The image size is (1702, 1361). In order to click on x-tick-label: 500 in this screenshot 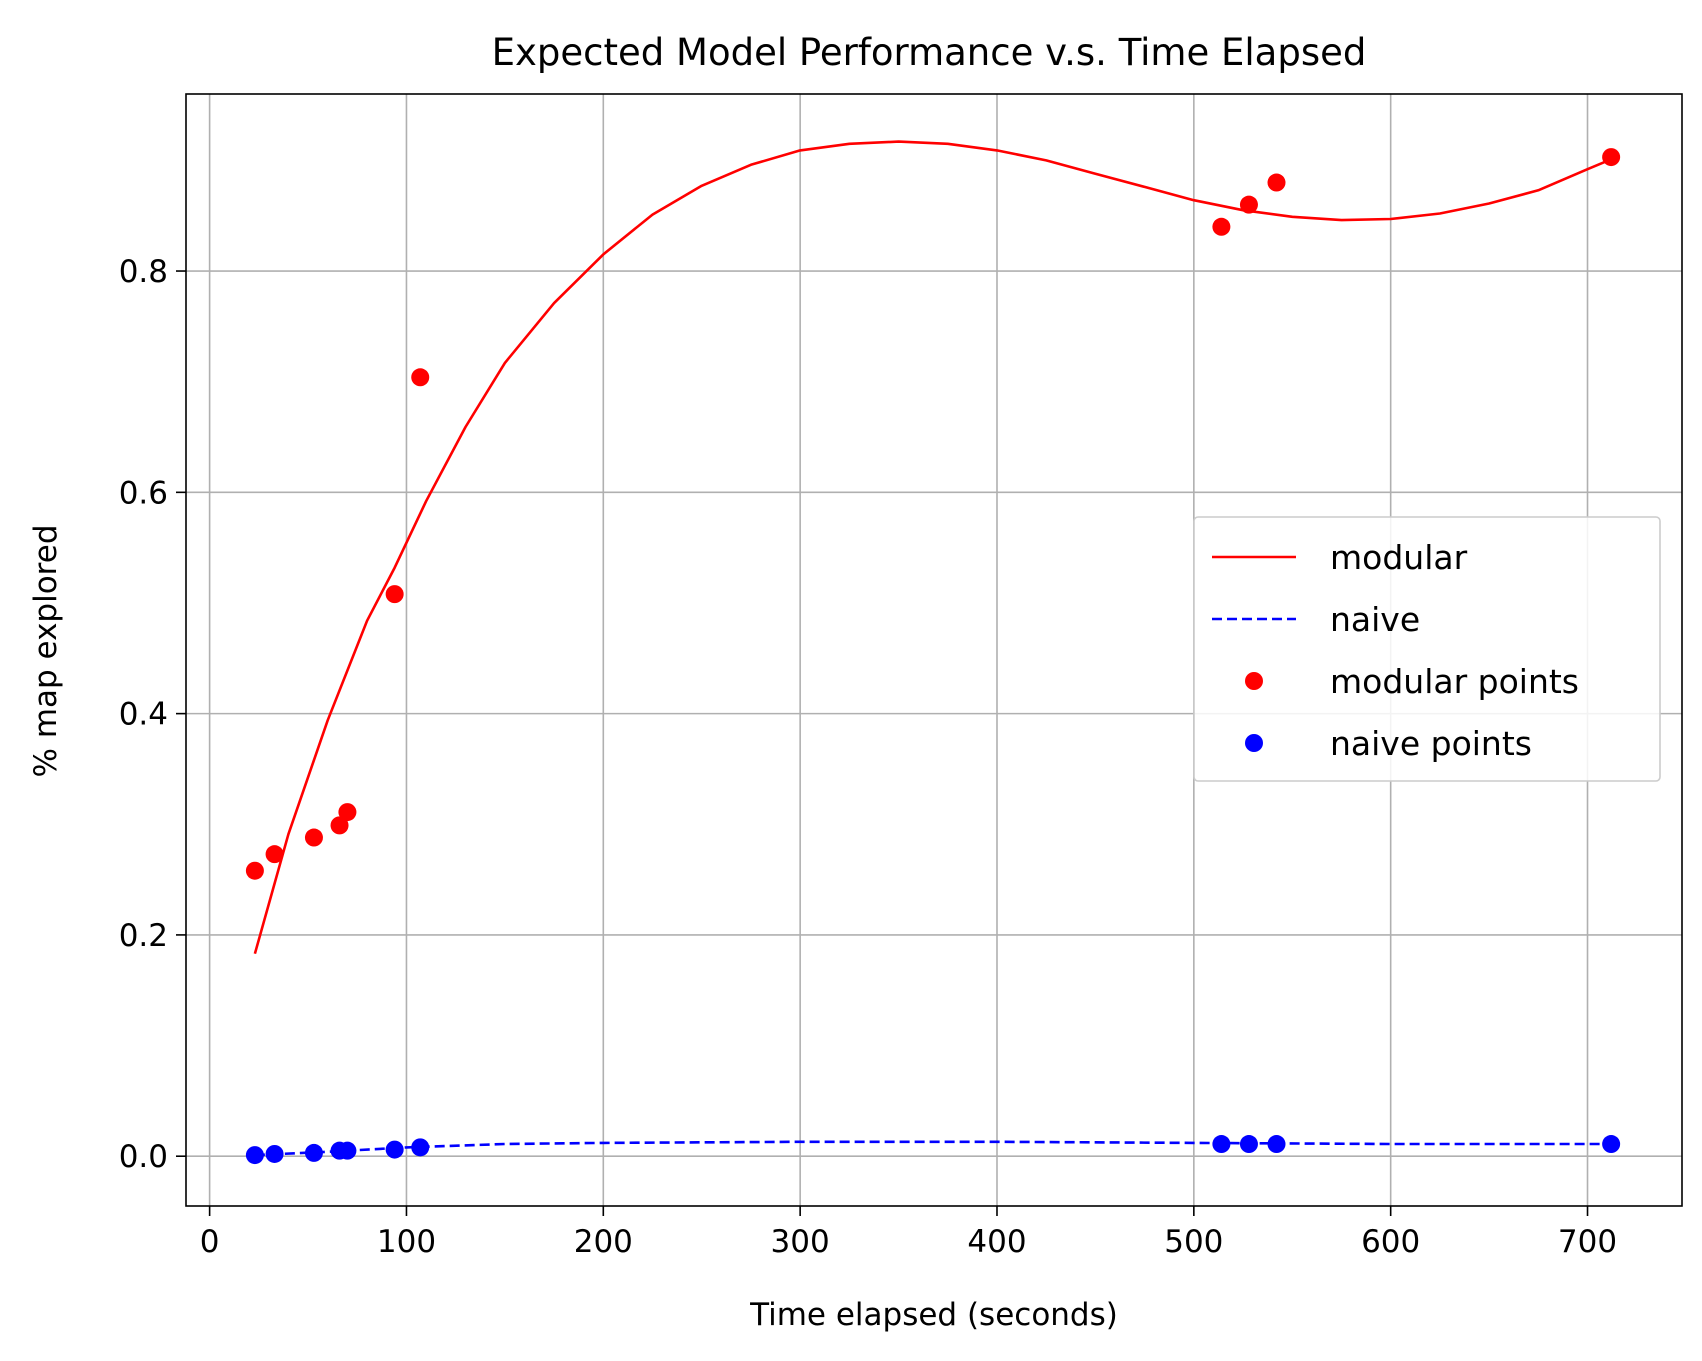, I will do `click(1193, 1242)`.